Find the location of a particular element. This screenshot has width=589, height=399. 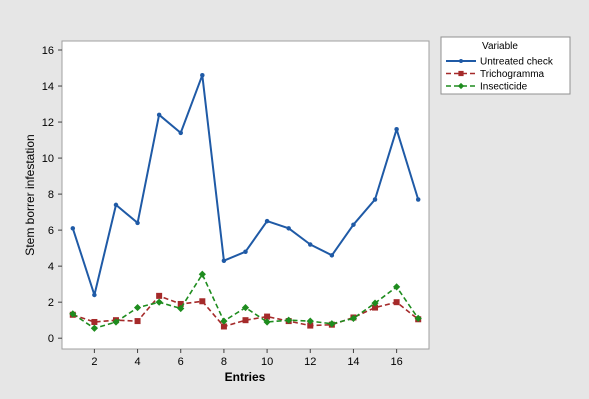

y-tick-label: 12 is located at coordinates (48, 123).